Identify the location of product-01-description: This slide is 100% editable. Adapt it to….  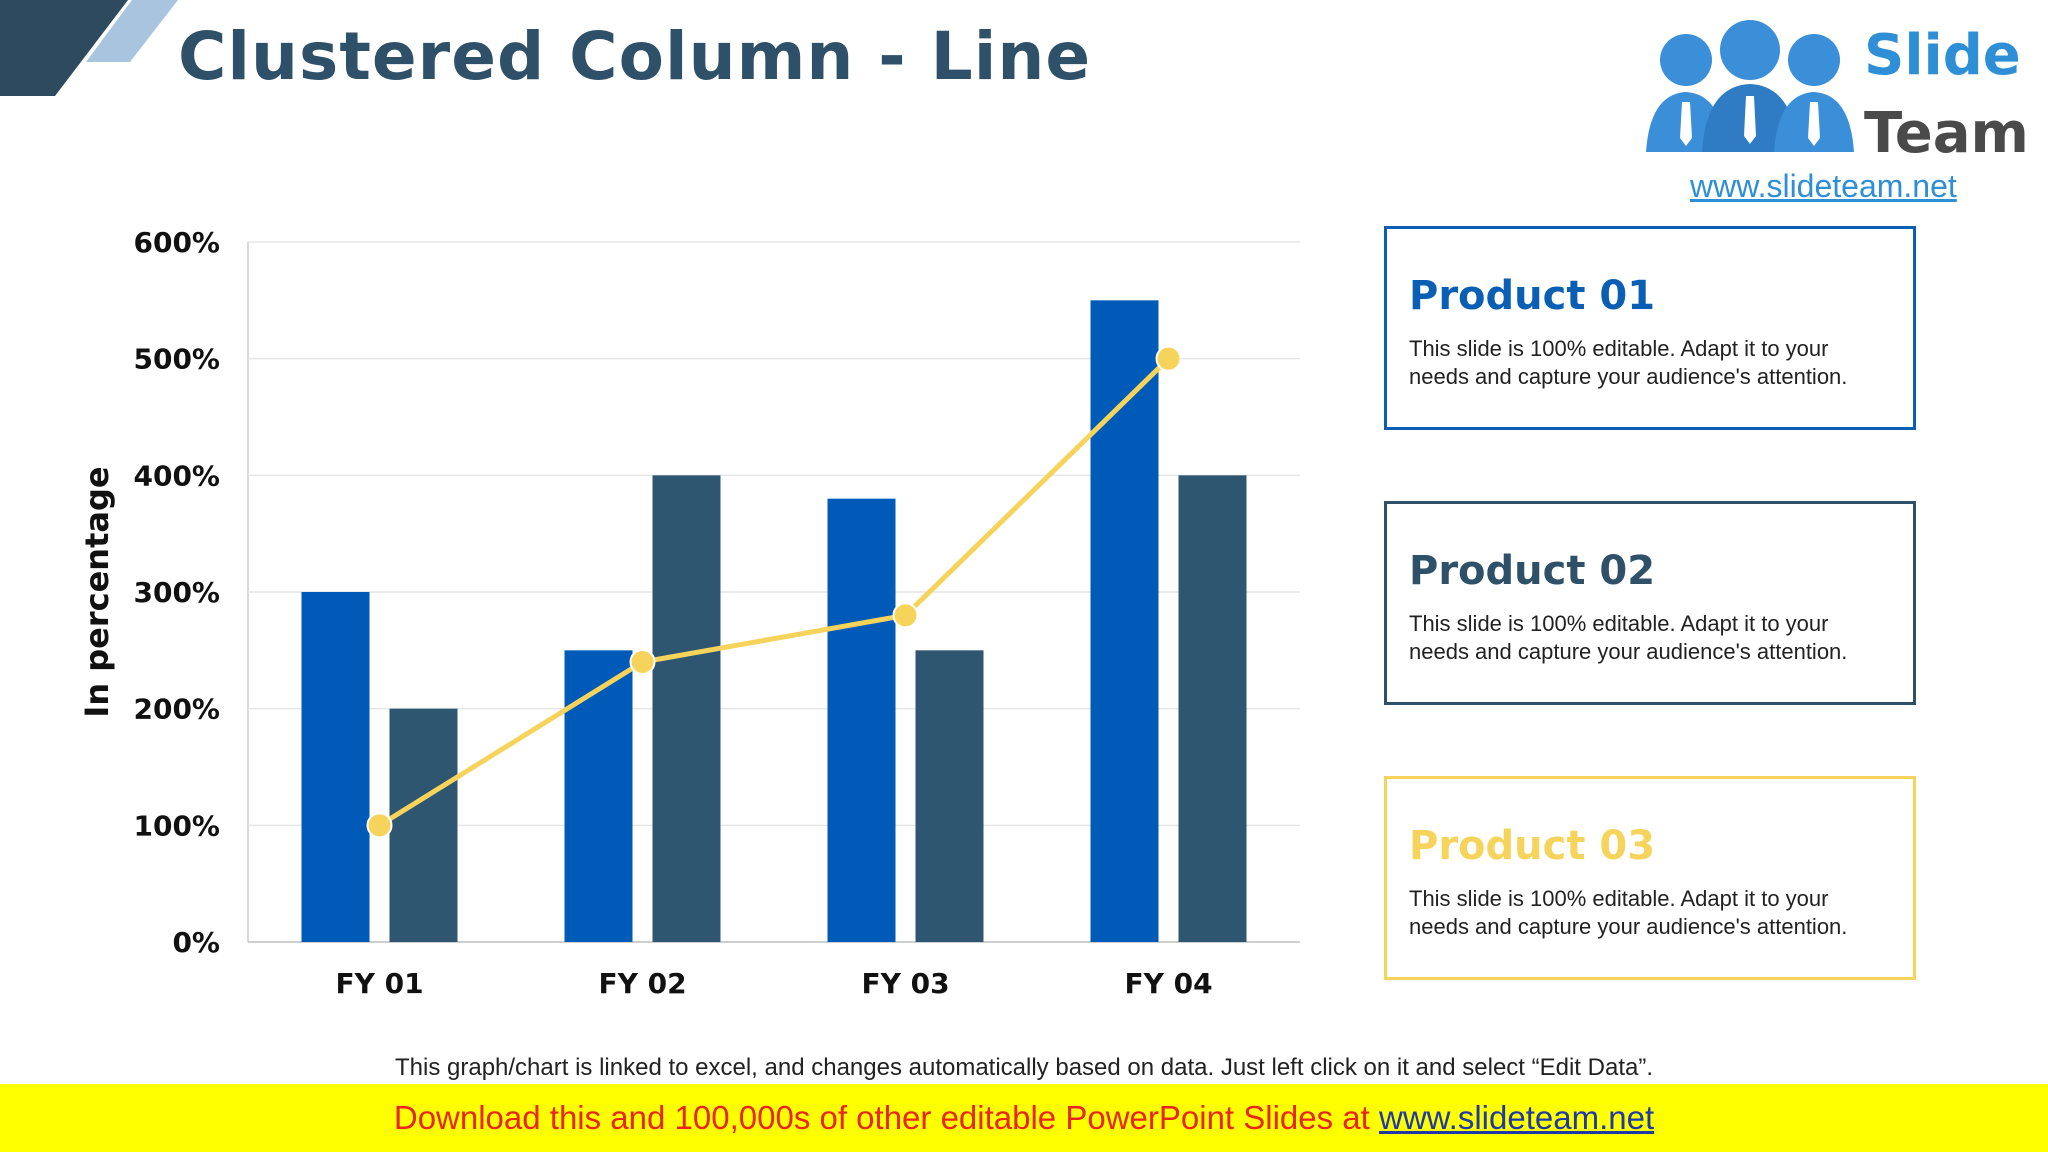
(1628, 362).